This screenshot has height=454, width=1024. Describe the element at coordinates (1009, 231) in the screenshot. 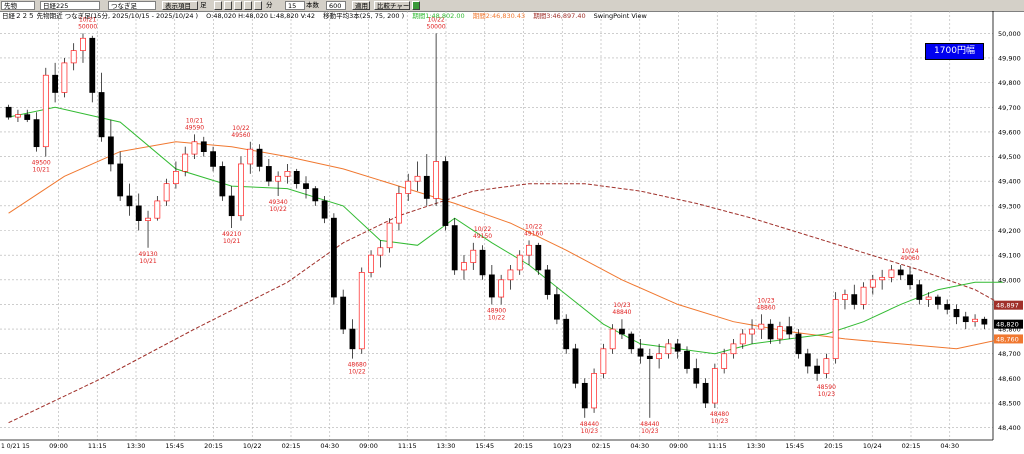

I see `y-tick-label: 49,200` at that location.